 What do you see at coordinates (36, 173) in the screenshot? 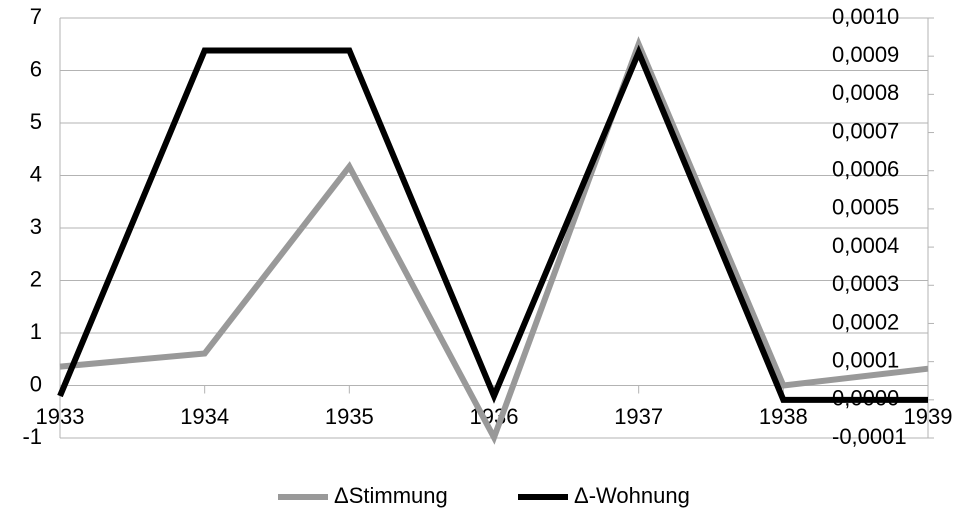
I see `y-tick-label: 4` at bounding box center [36, 173].